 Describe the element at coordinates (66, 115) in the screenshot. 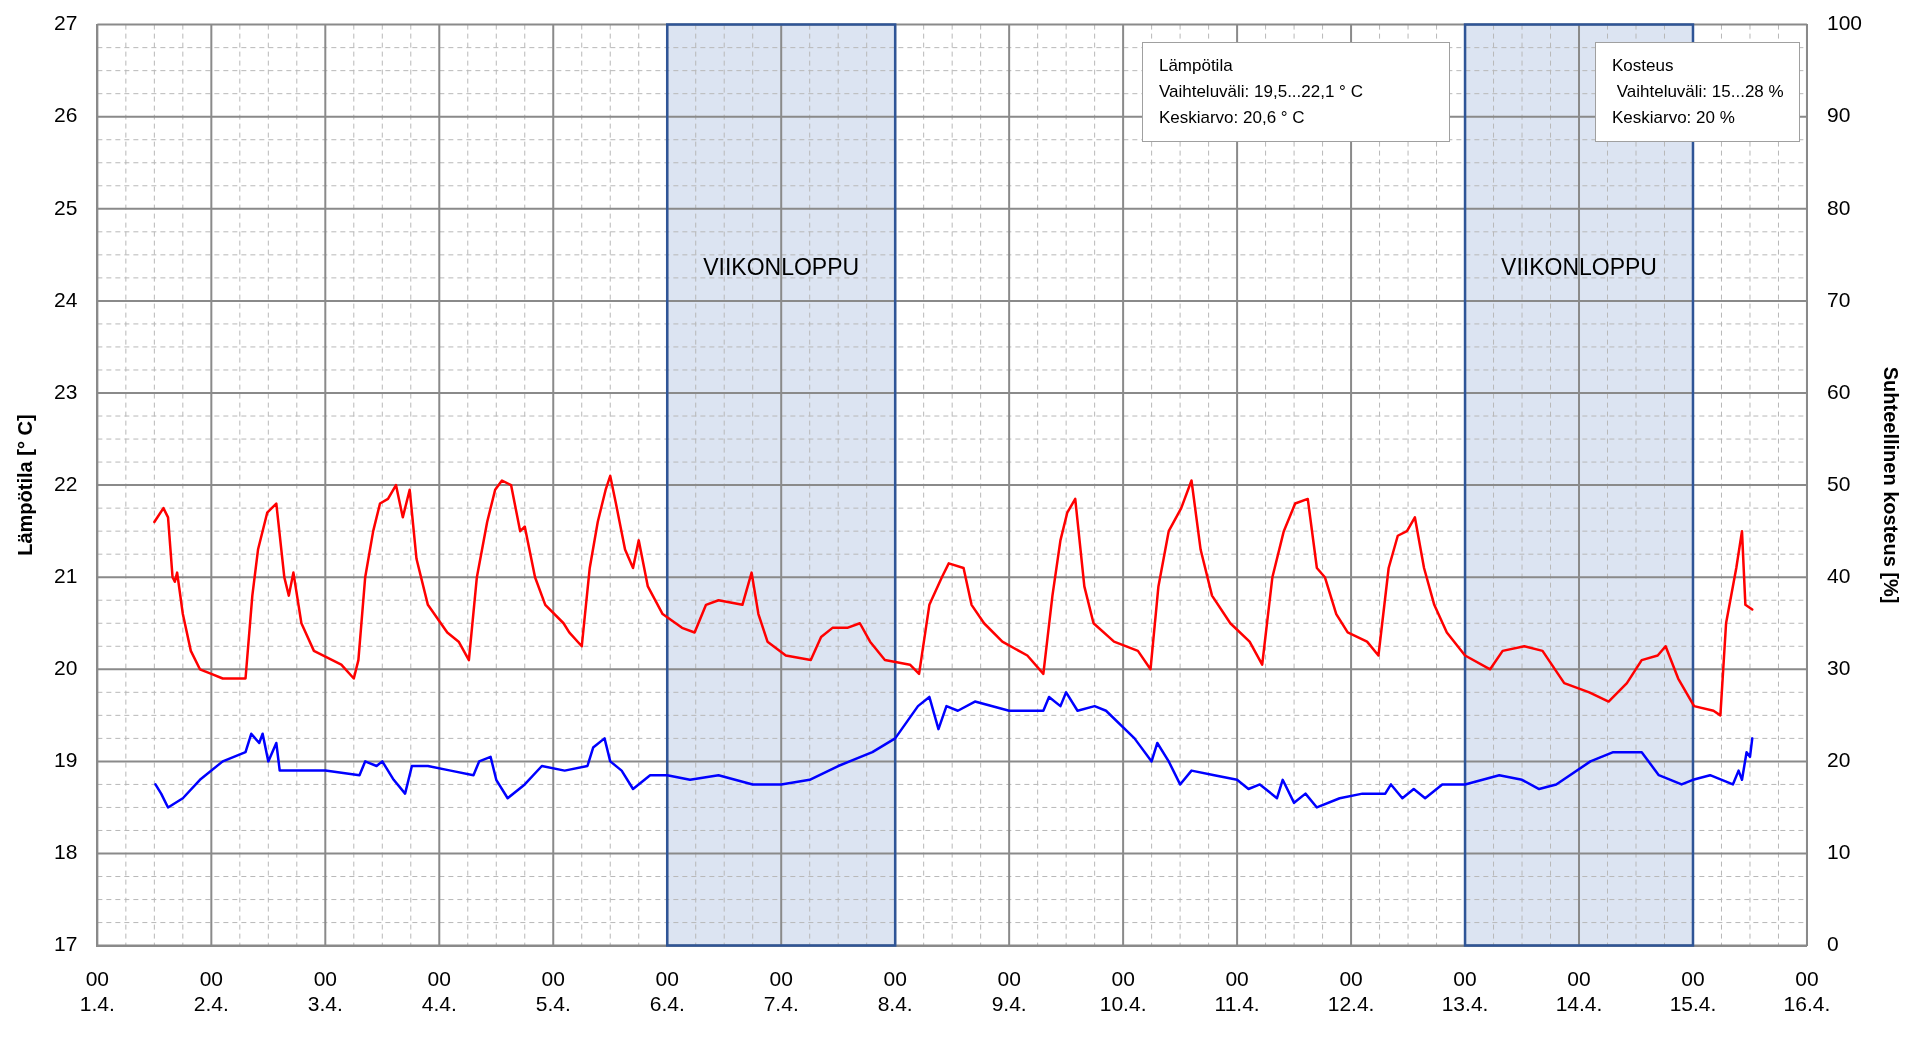

I see `y-tick-label: 26` at that location.